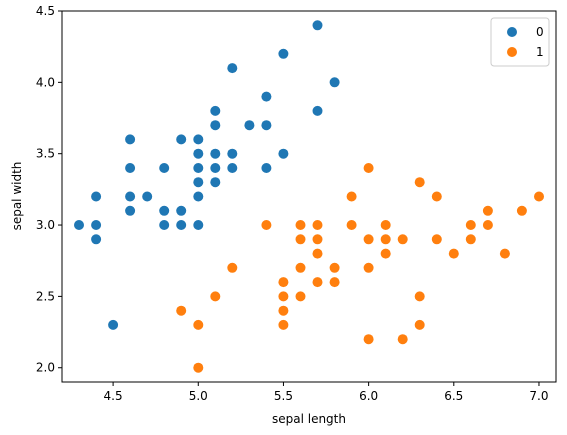  I want to click on y-axis-label: sepal width, so click(17, 196).